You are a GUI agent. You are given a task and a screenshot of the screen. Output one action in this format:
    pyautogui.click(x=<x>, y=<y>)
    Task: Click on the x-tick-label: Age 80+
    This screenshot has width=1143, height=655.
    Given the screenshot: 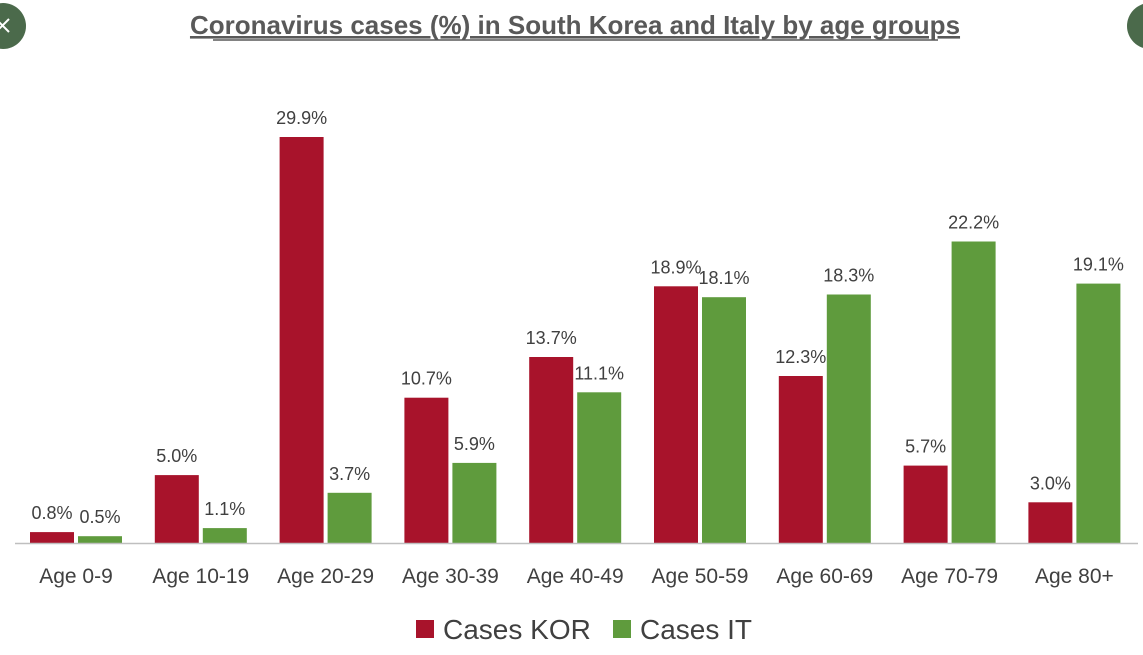 What is the action you would take?
    pyautogui.click(x=1074, y=576)
    